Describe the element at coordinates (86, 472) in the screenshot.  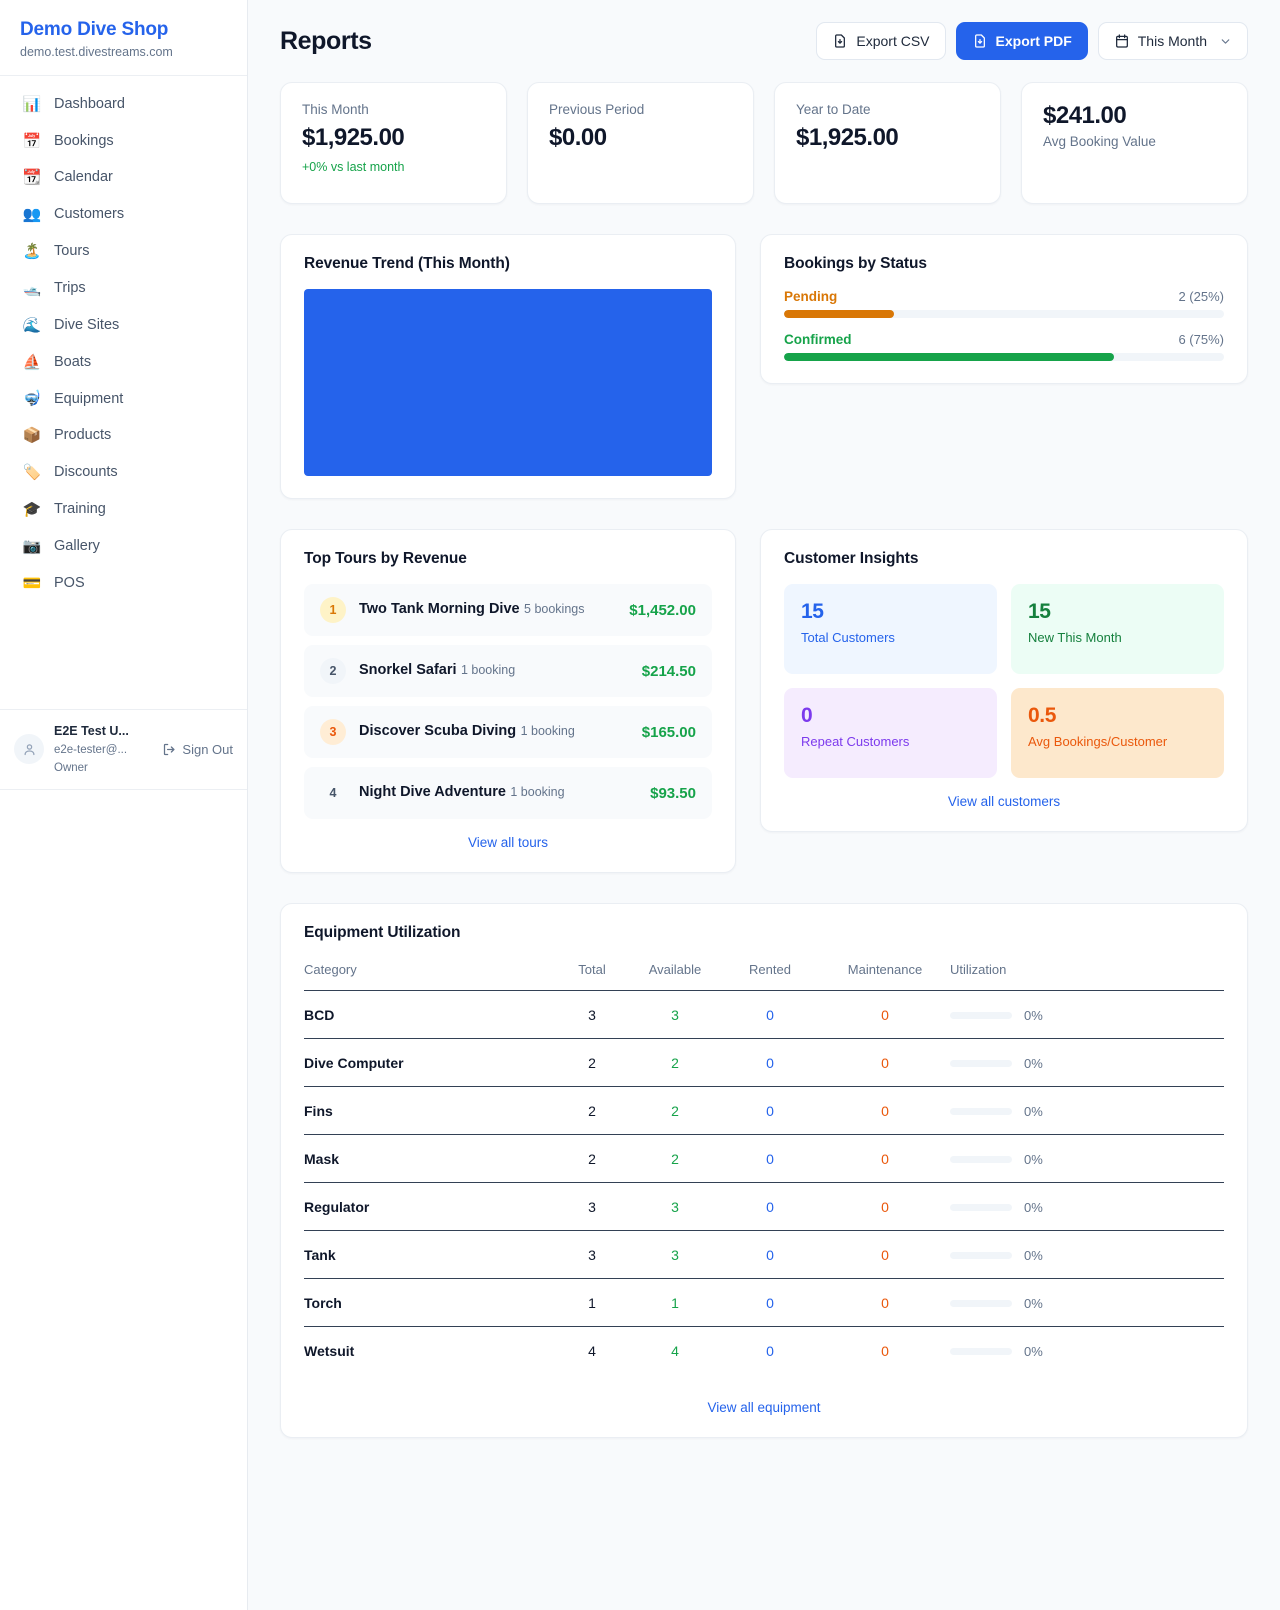
I see `sidebar-item-label: Discounts` at that location.